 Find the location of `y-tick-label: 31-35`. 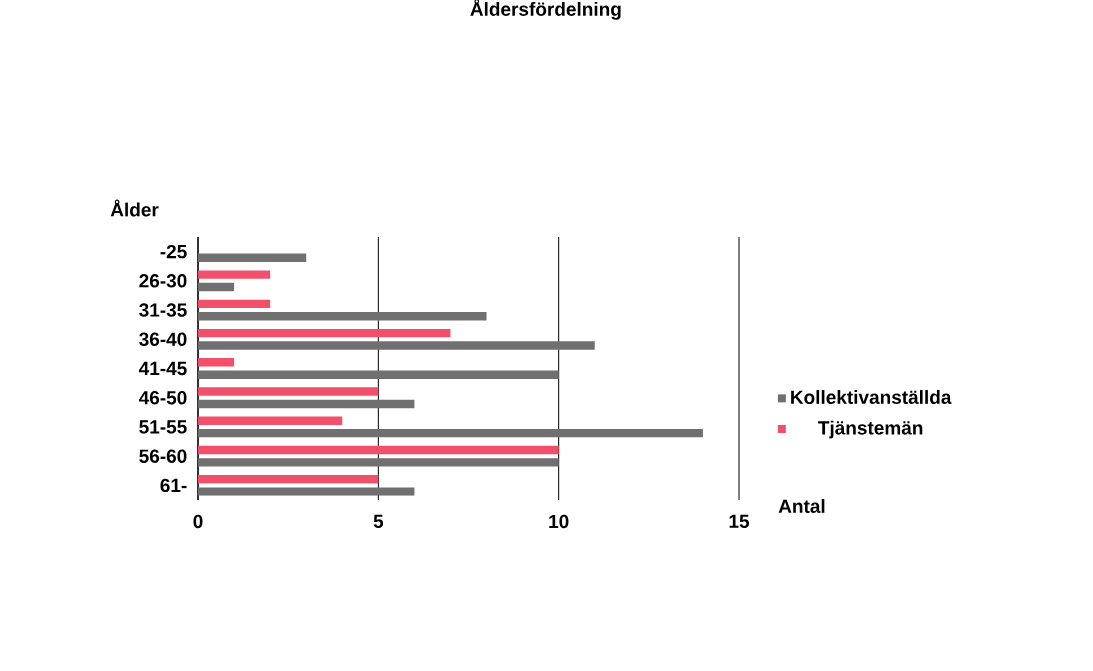

y-tick-label: 31-35 is located at coordinates (163, 310).